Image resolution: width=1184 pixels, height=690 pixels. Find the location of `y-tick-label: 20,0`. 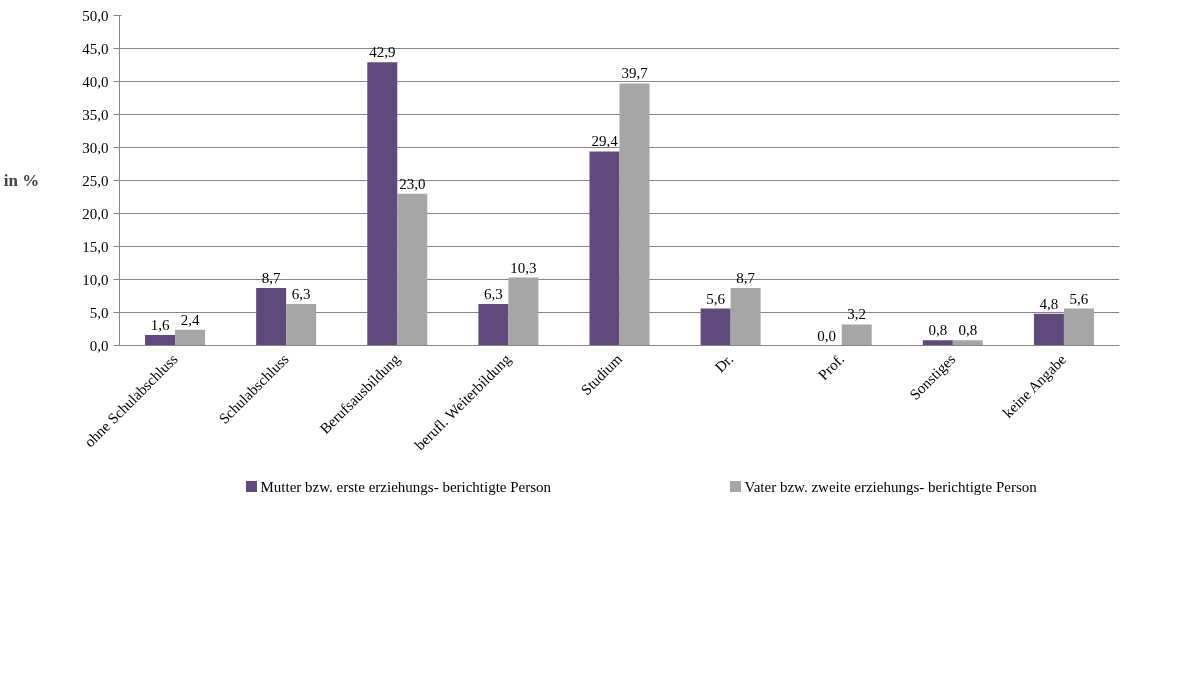

y-tick-label: 20,0 is located at coordinates (95, 213).